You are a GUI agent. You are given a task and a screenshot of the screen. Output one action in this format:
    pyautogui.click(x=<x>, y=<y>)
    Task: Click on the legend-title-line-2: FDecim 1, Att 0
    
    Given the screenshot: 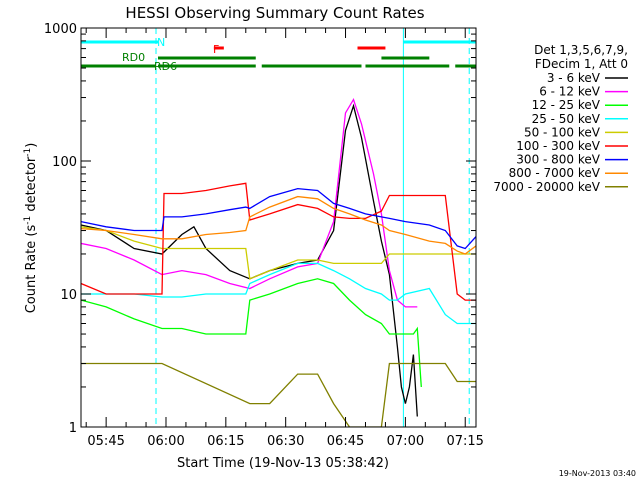 What is the action you would take?
    pyautogui.click(x=581, y=64)
    